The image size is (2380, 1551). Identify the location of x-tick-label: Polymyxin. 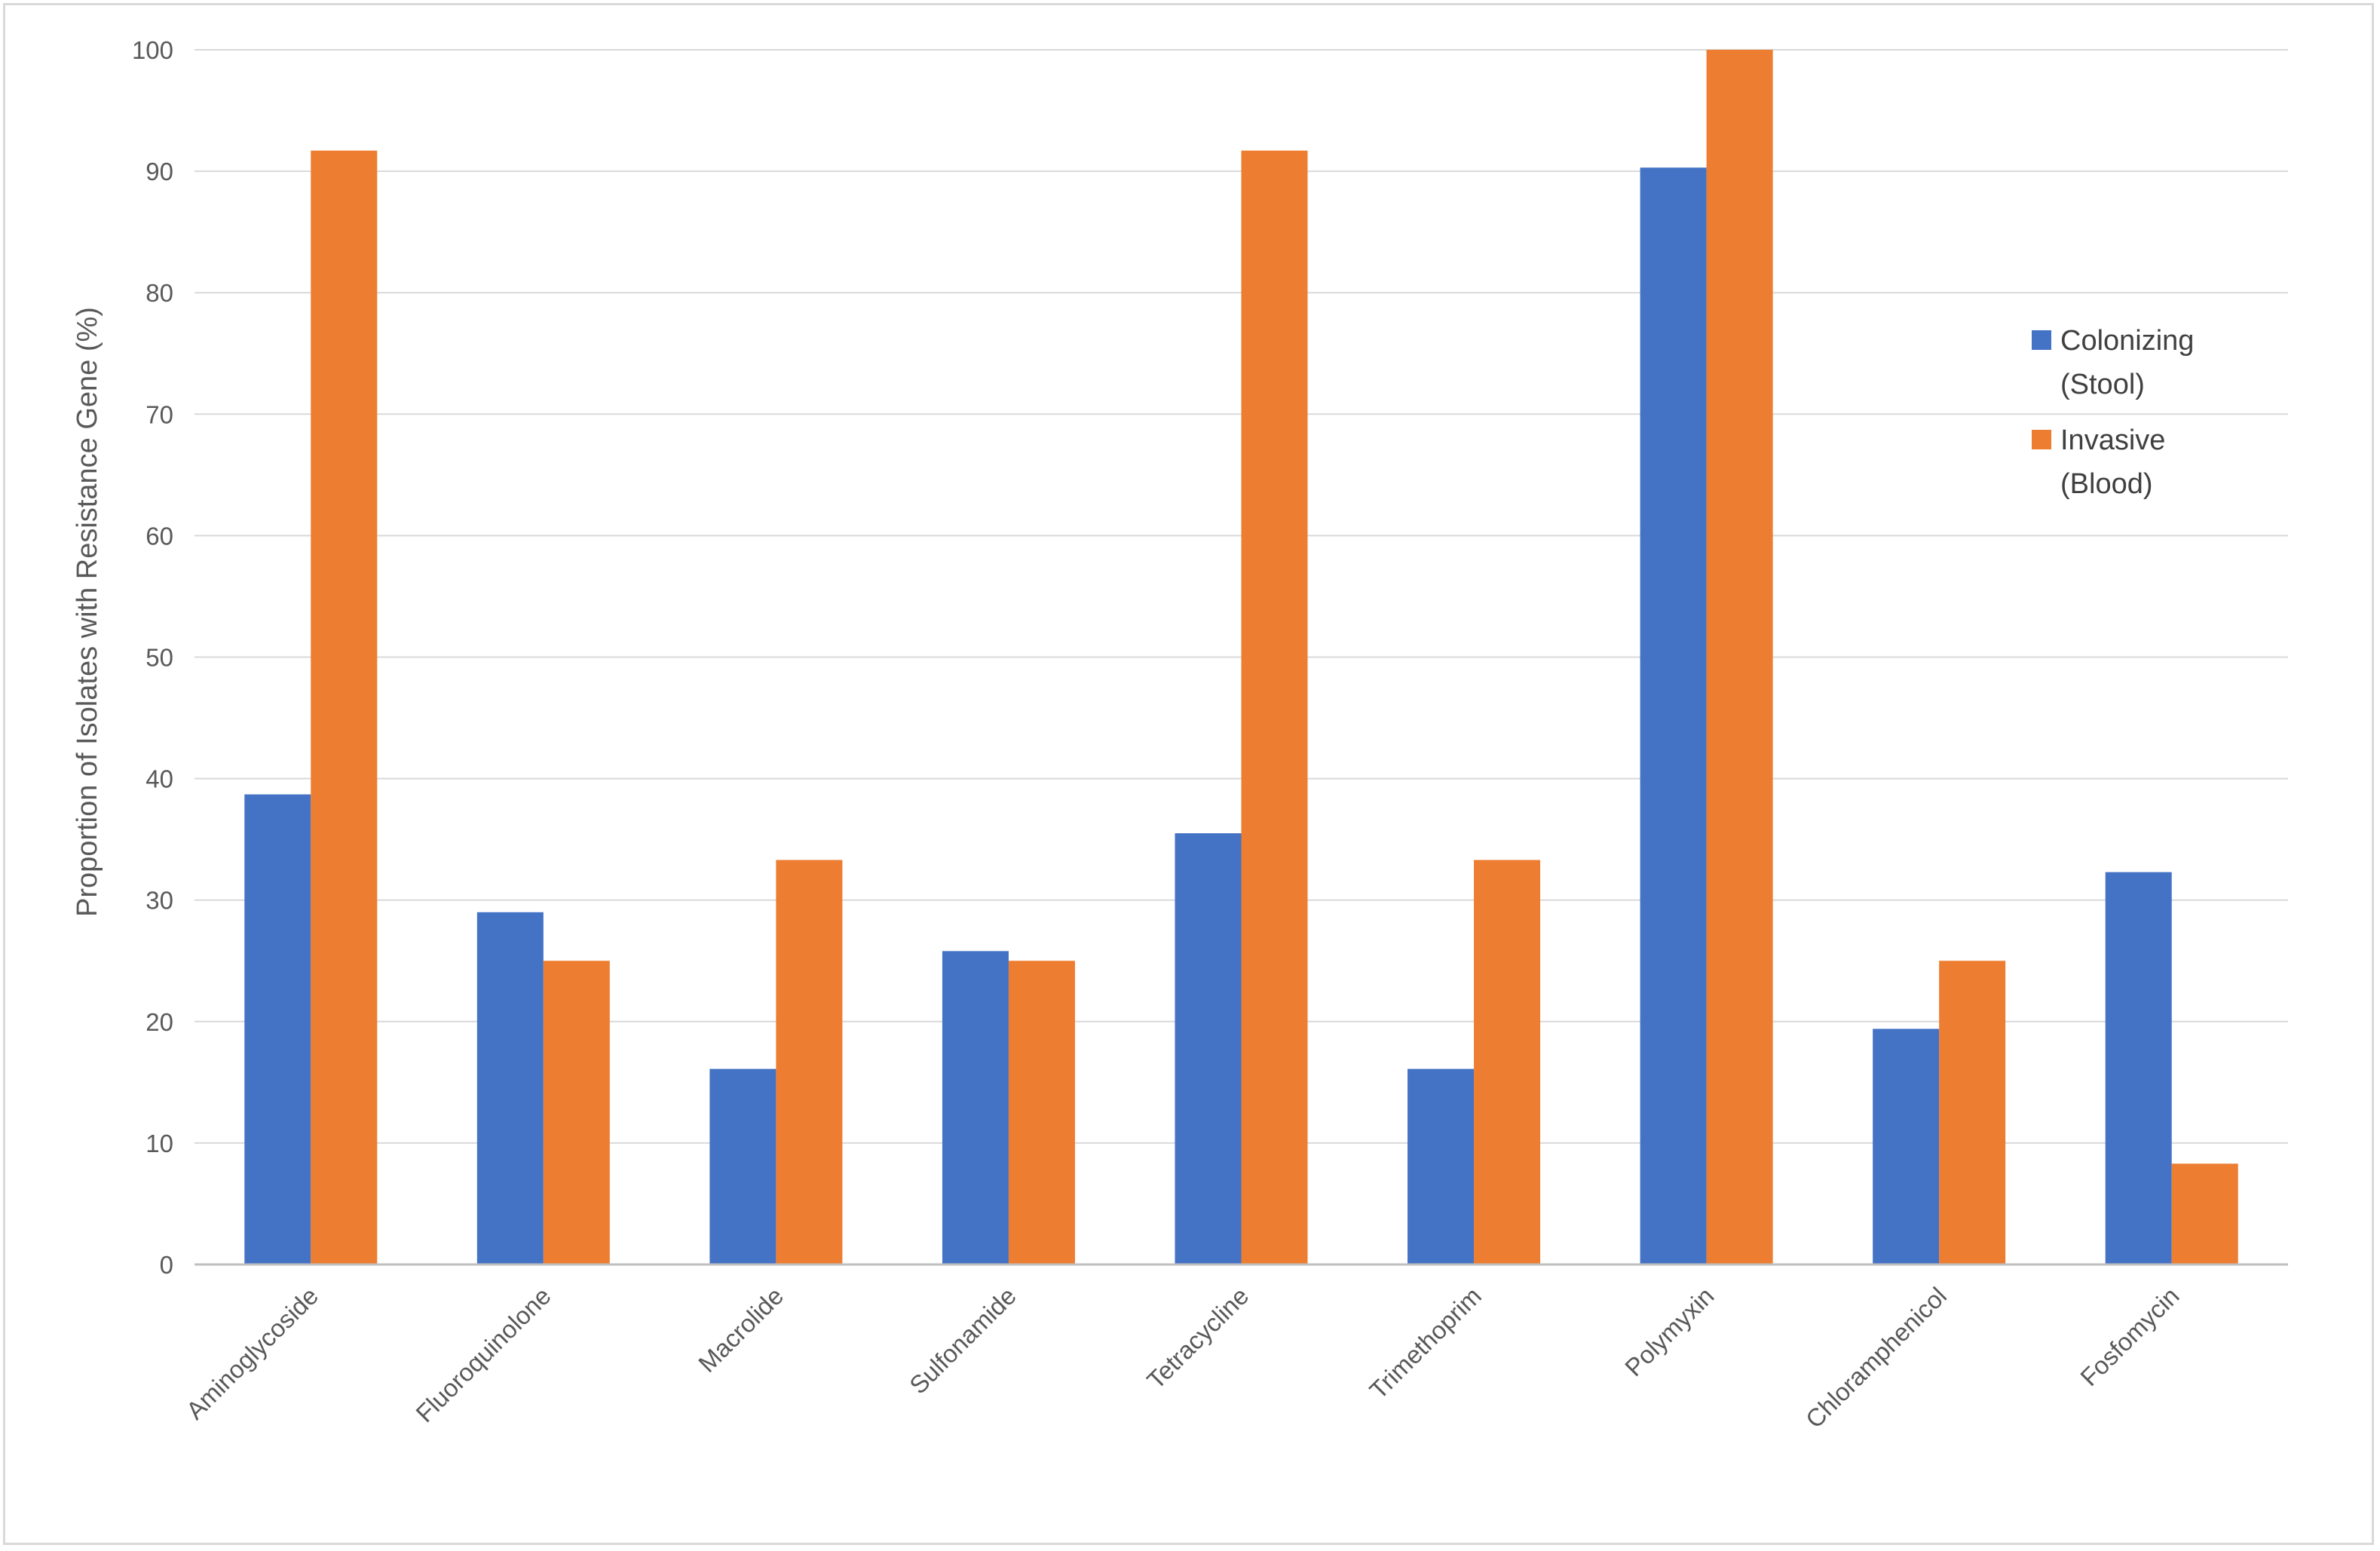
(1669, 1331).